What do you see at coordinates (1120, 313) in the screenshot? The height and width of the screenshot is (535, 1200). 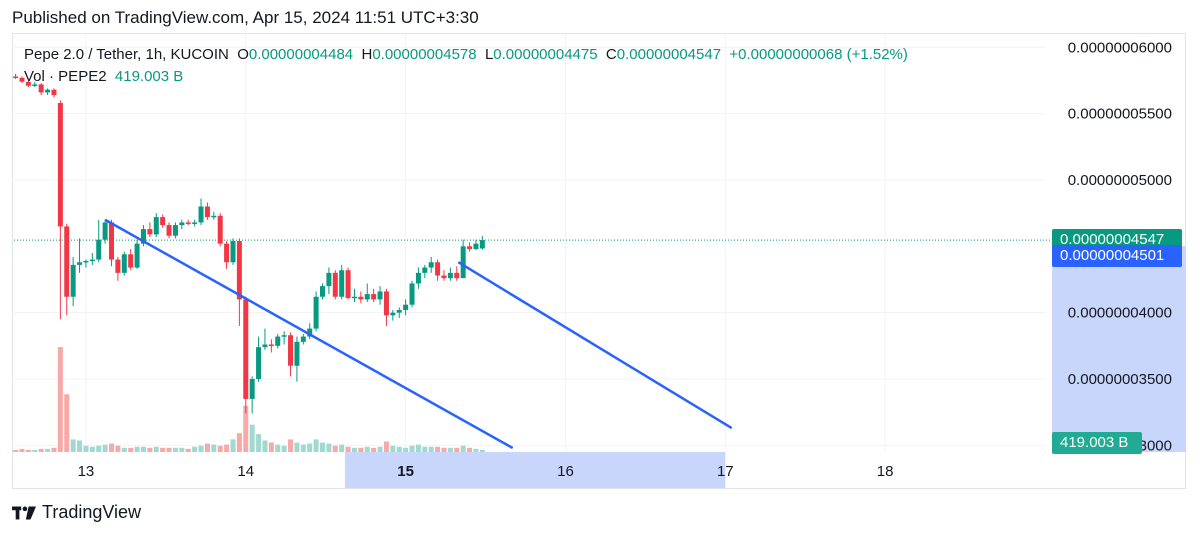 I see `y-tick-label: 0.00000004000` at bounding box center [1120, 313].